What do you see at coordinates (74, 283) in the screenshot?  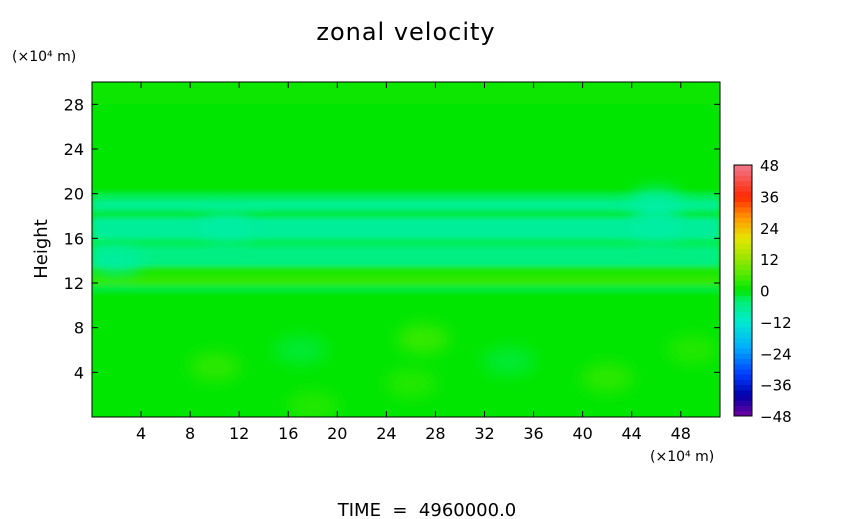 I see `y-tick-label: 12` at bounding box center [74, 283].